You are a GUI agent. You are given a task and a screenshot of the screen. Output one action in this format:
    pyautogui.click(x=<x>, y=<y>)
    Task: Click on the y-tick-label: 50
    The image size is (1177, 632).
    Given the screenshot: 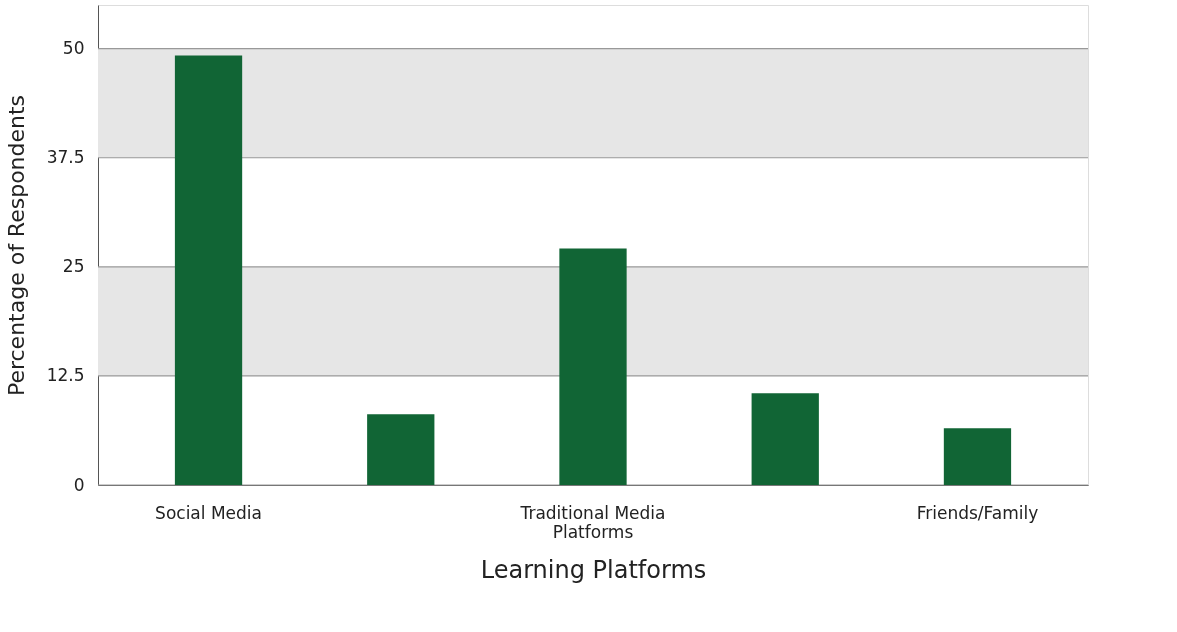 What is the action you would take?
    pyautogui.click(x=73, y=48)
    